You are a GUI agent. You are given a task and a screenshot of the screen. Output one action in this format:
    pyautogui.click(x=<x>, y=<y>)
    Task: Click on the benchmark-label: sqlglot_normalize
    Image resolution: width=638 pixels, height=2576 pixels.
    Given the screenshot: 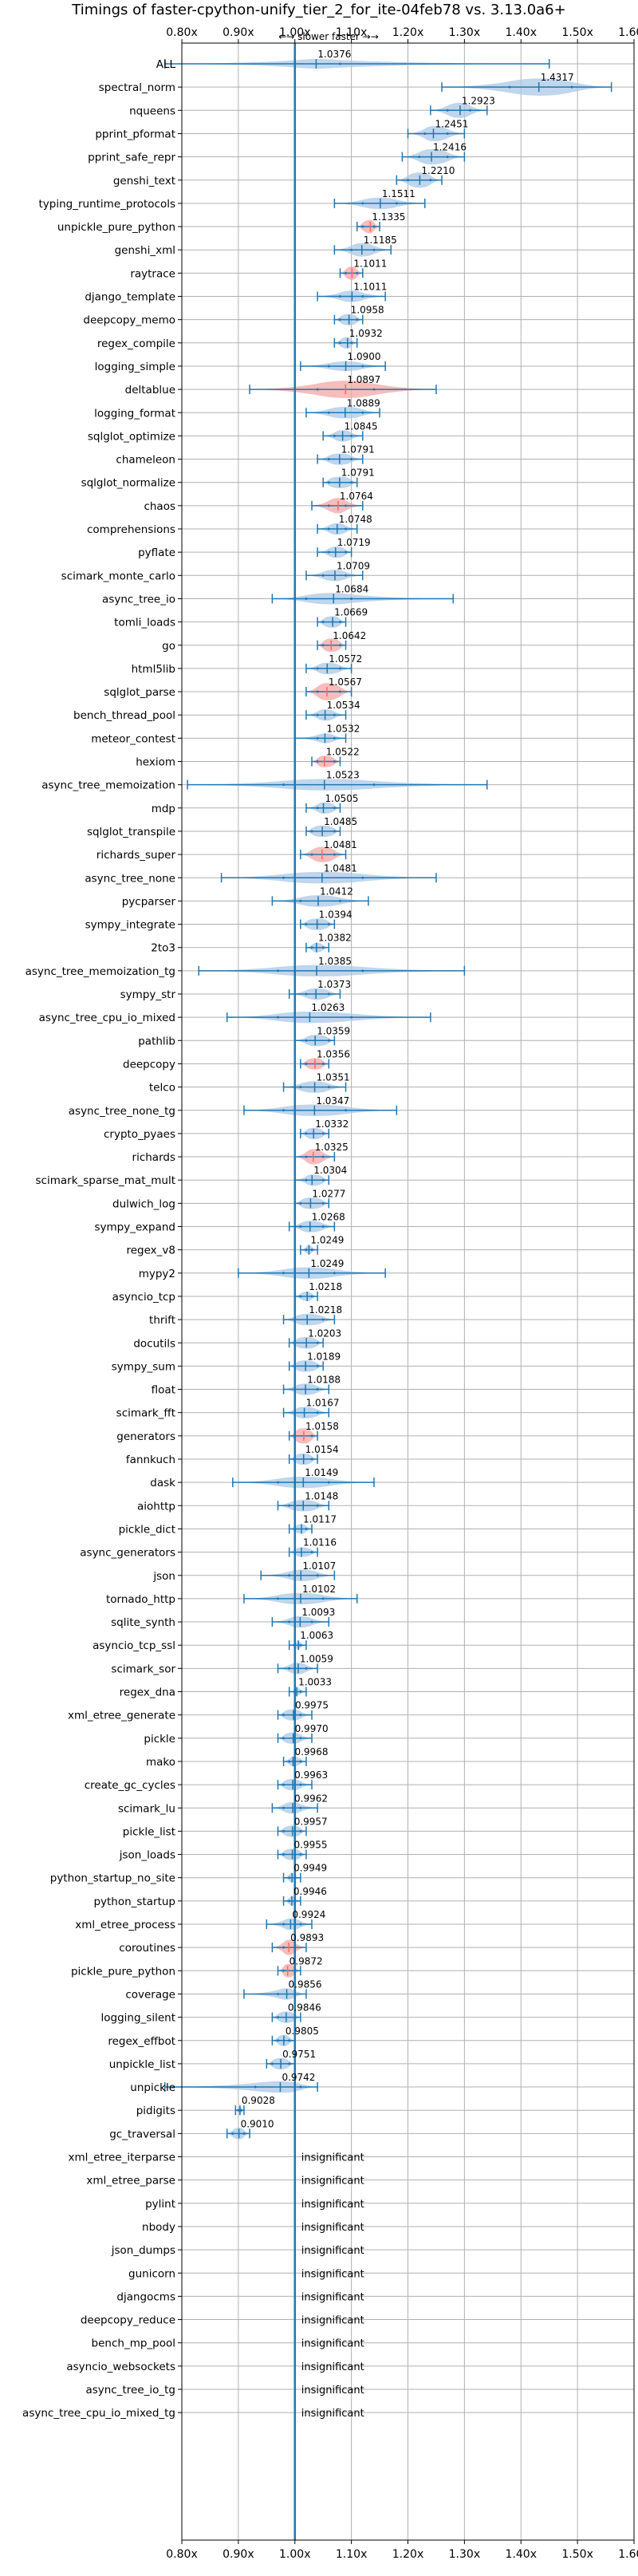 What is the action you would take?
    pyautogui.click(x=128, y=484)
    